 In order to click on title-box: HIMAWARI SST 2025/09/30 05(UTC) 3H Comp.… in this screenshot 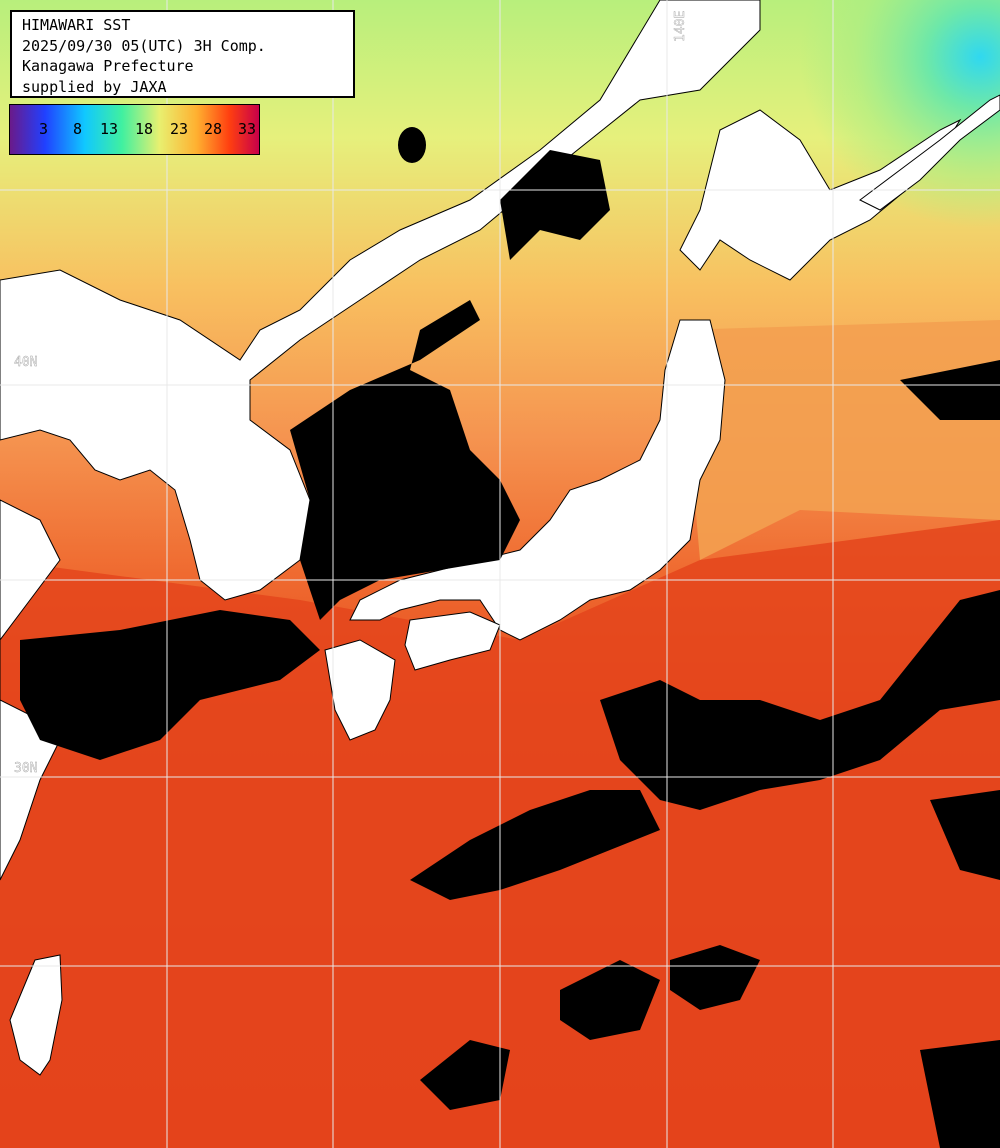, I will do `click(182, 54)`.